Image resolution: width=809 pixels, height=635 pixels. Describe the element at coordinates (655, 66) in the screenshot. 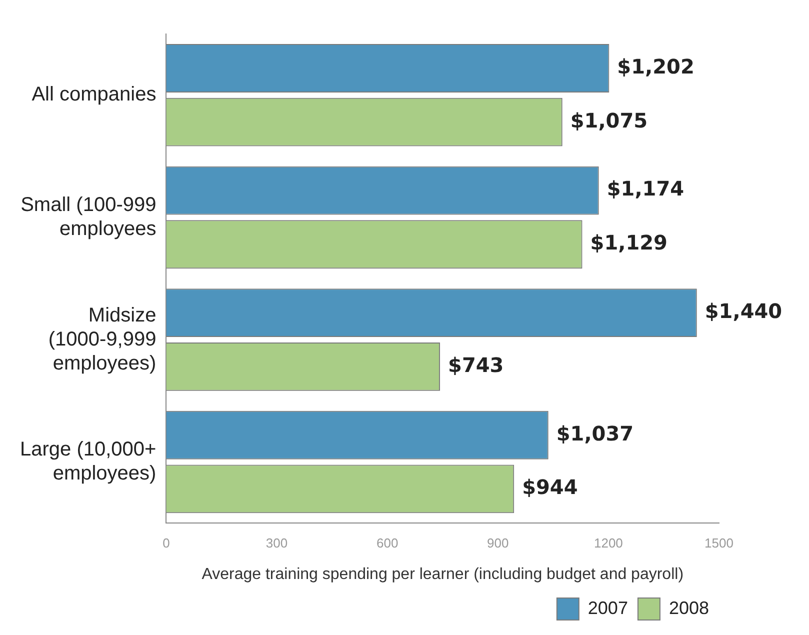

I see `data-label: $1,202` at that location.